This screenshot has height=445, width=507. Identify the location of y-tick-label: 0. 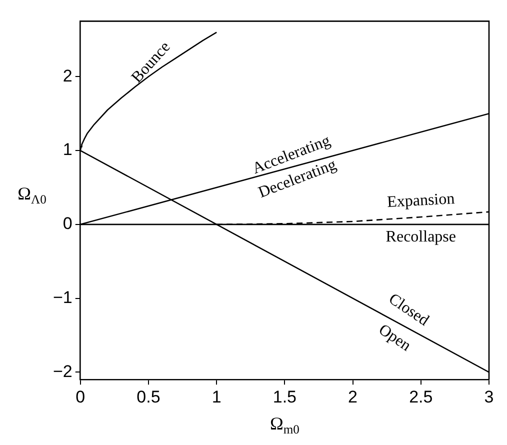
(67, 224).